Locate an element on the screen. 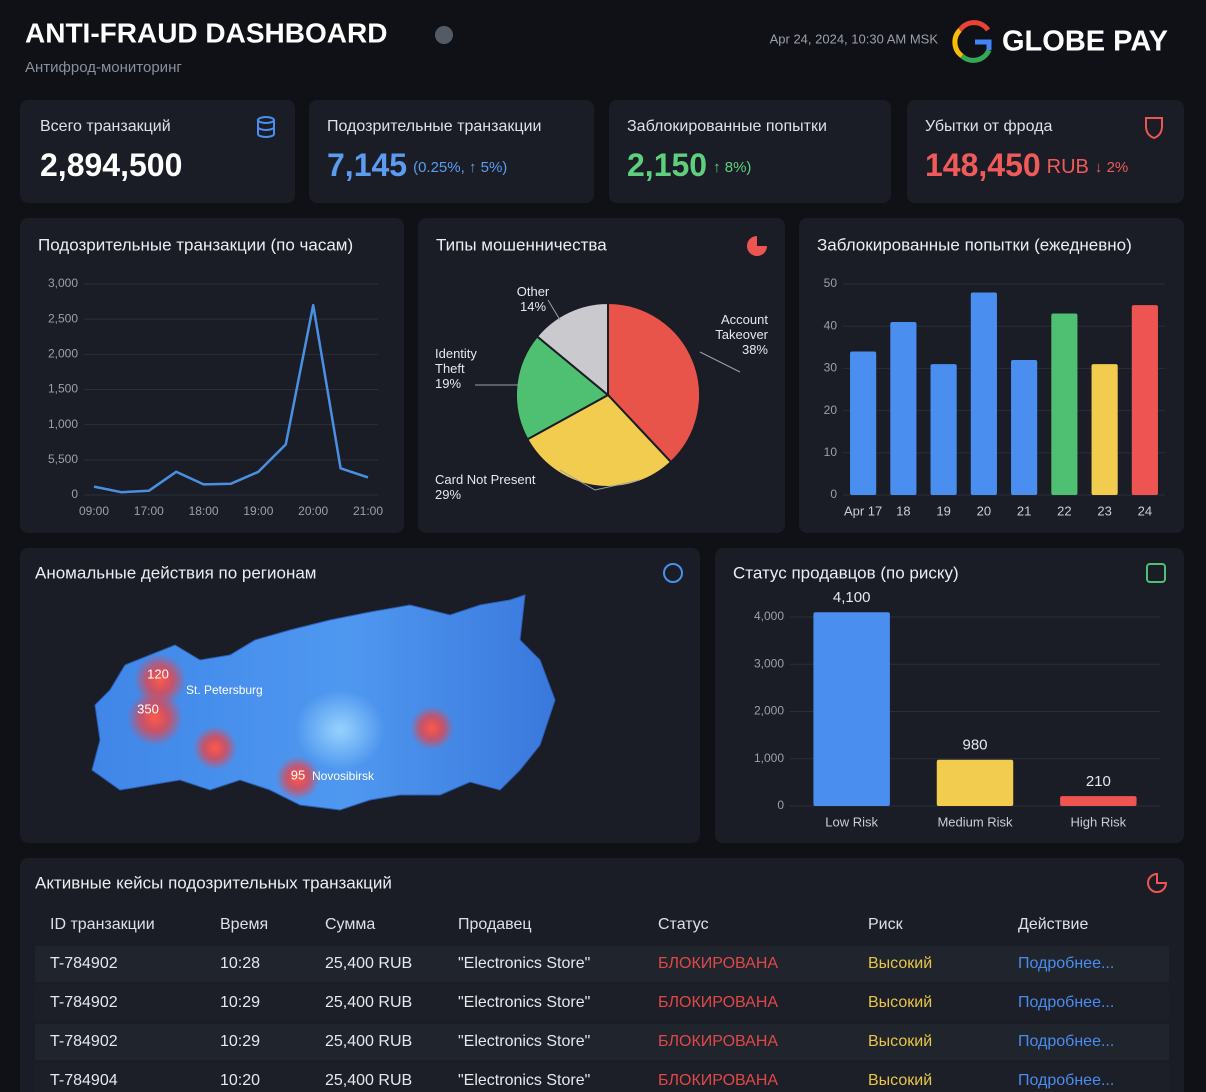 This screenshot has height=1092, width=1206. cell: T-784902 is located at coordinates (84, 1041).